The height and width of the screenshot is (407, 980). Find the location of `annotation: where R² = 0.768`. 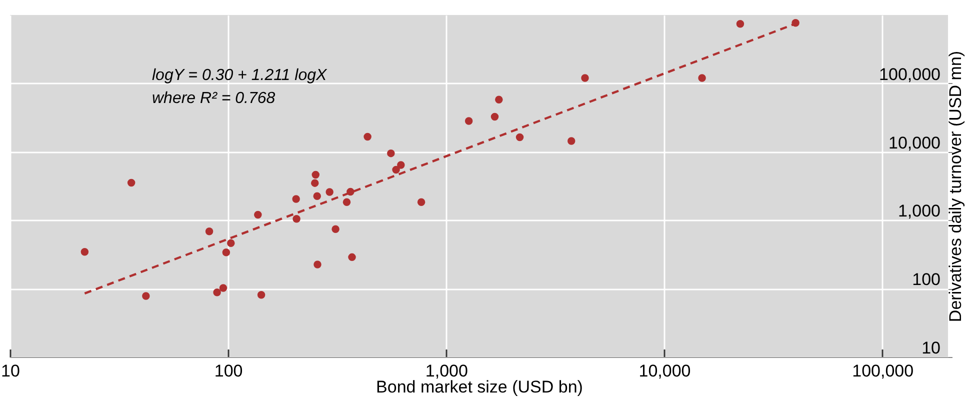

annotation: where R² = 0.768 is located at coordinates (214, 98).